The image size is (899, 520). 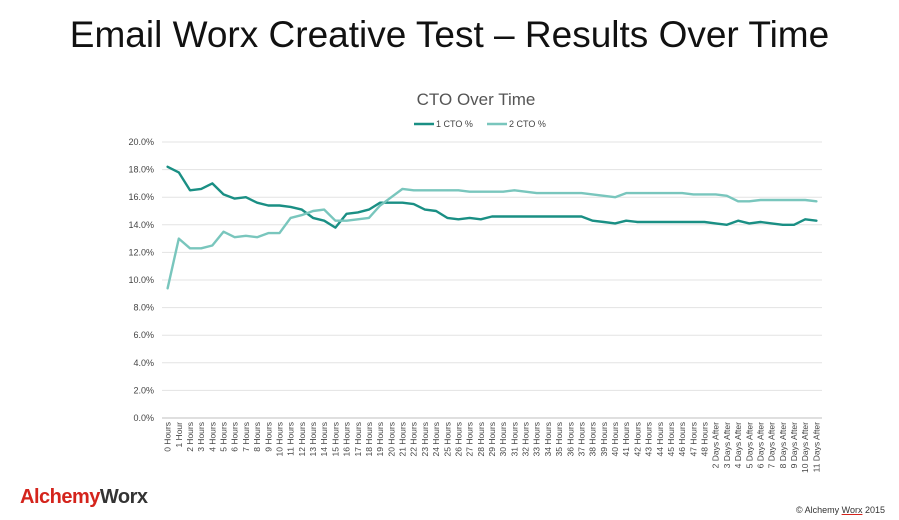 I want to click on x-tick-label: 11 Hours, so click(x=291, y=439).